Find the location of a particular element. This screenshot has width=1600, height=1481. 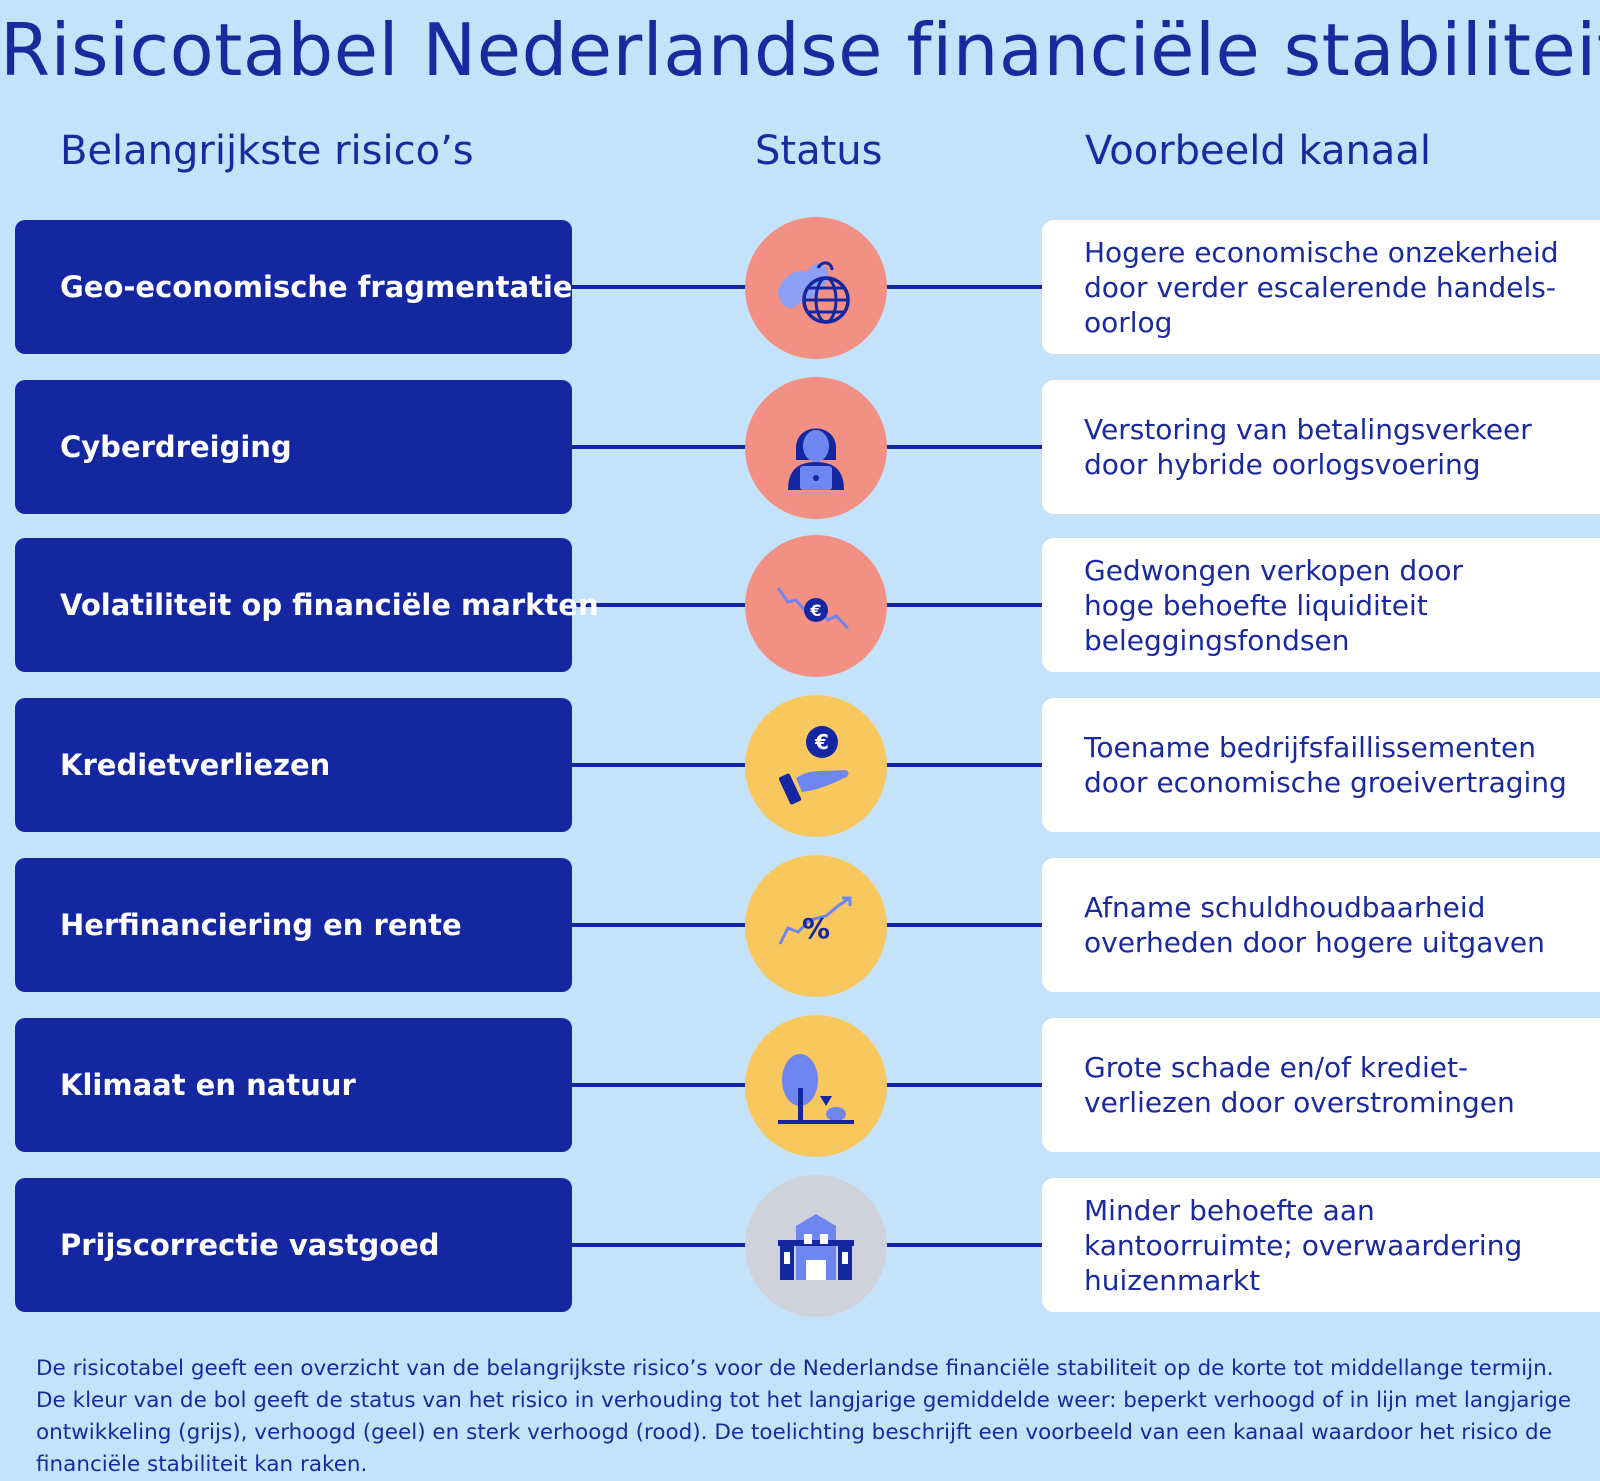

status-ball-grey is located at coordinates (816, 1246).